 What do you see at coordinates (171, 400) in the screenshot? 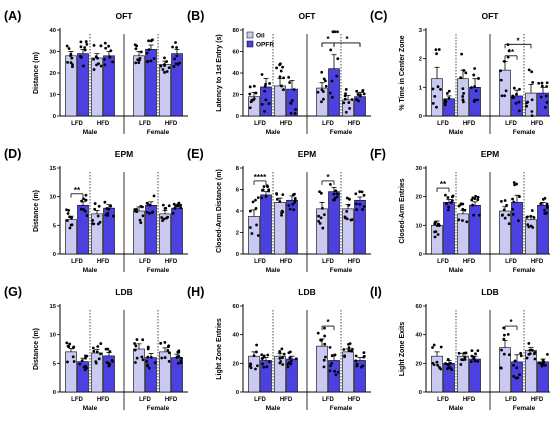
I see `diet-label: HFD` at bounding box center [171, 400].